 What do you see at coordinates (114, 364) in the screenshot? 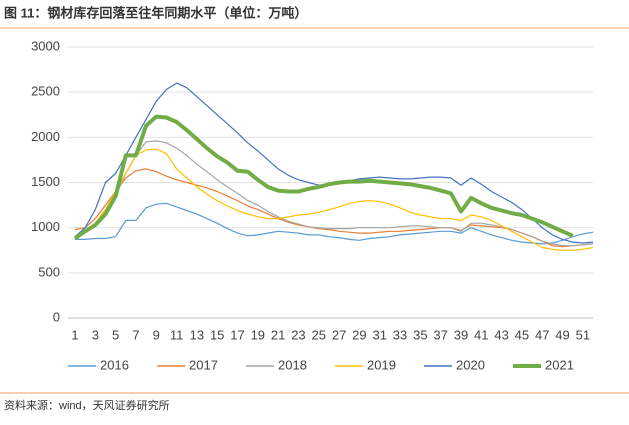
I see `legend-label: 2016` at bounding box center [114, 364].